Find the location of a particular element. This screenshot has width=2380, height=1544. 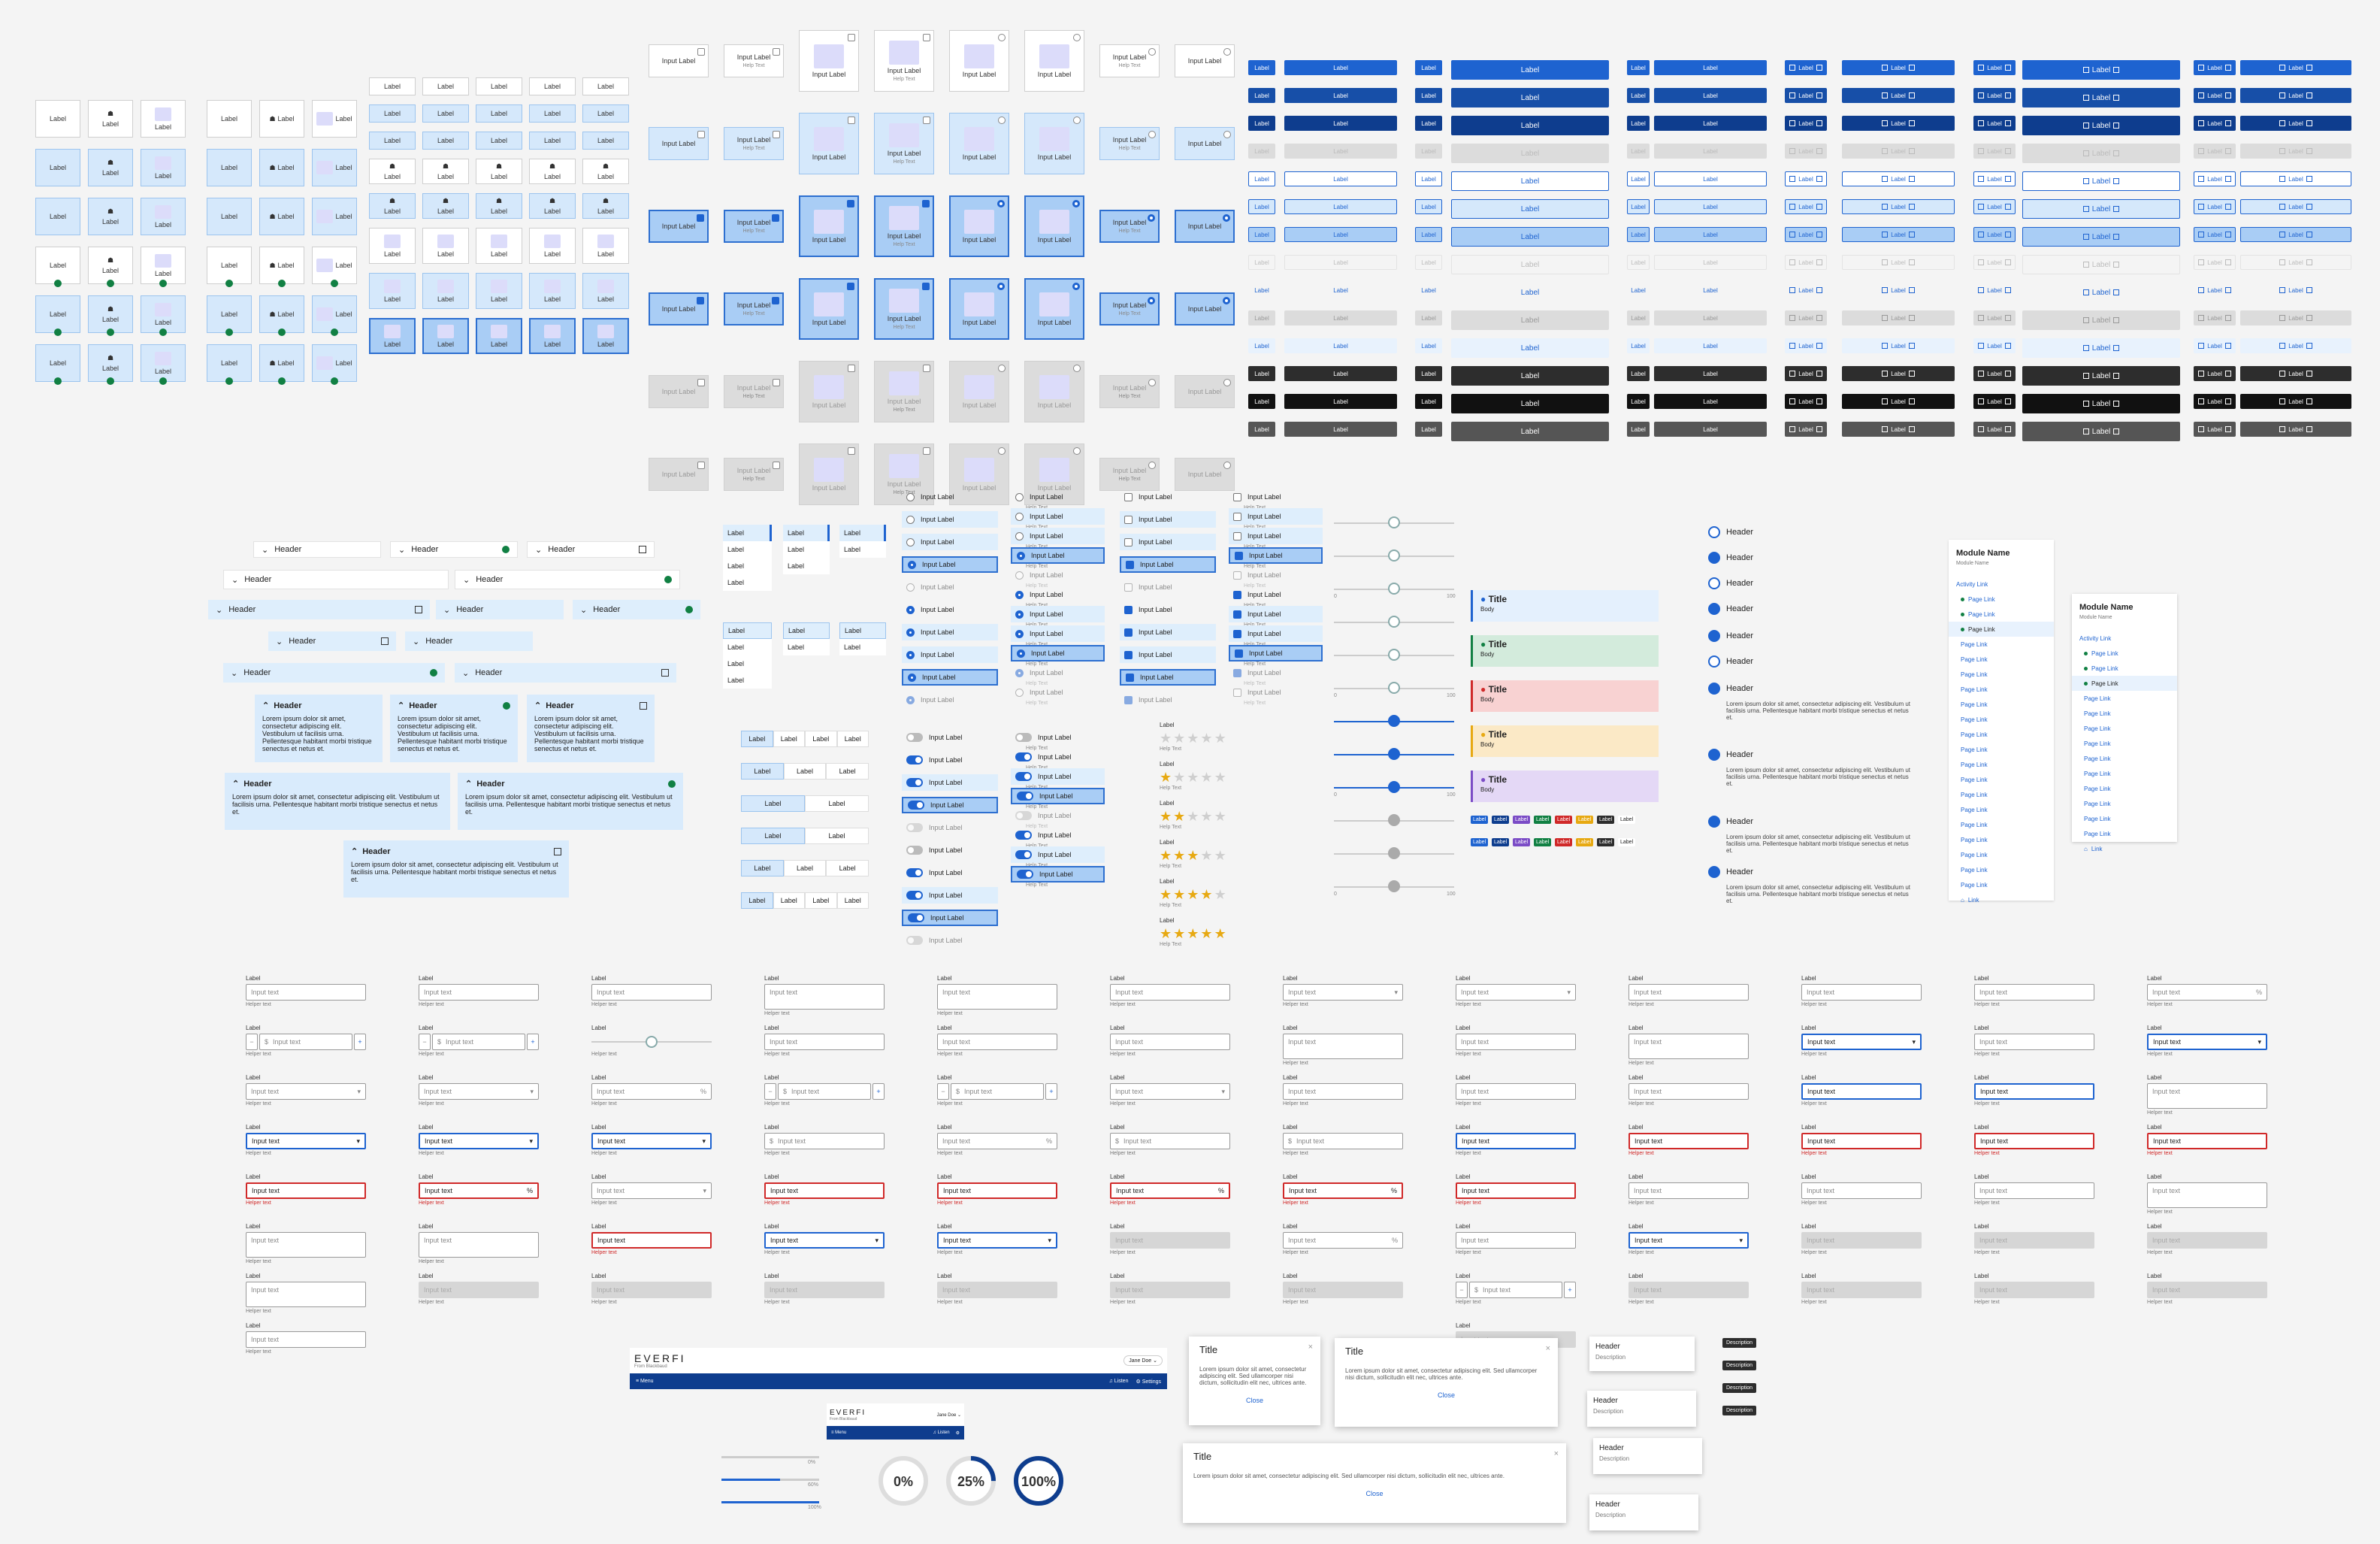

checkbox-option: Input Label is located at coordinates (1168, 565).